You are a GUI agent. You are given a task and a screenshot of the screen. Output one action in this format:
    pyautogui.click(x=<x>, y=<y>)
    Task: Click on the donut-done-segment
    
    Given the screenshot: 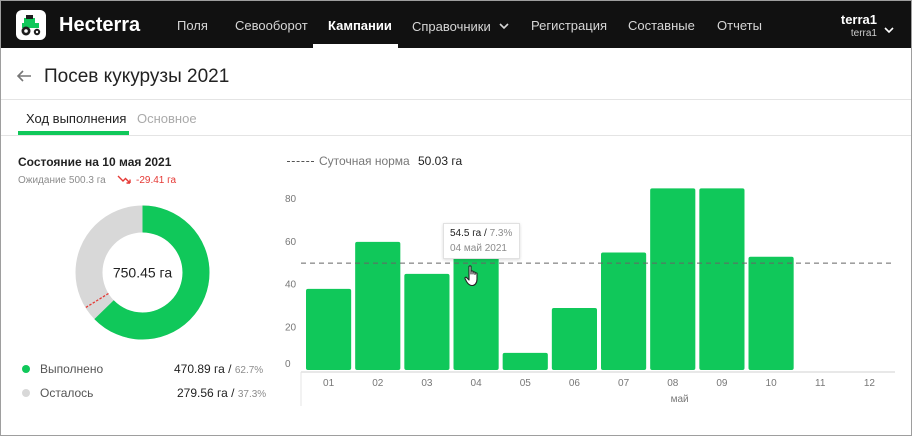 What is the action you would take?
    pyautogui.click(x=142, y=272)
    